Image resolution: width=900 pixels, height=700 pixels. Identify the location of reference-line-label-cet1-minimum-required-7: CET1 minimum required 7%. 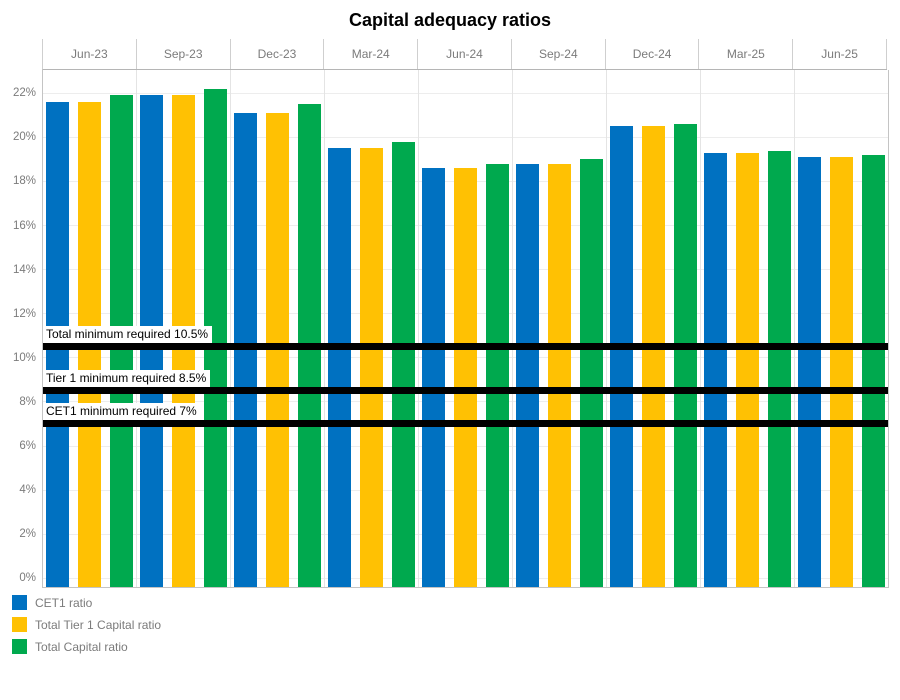
(122, 412).